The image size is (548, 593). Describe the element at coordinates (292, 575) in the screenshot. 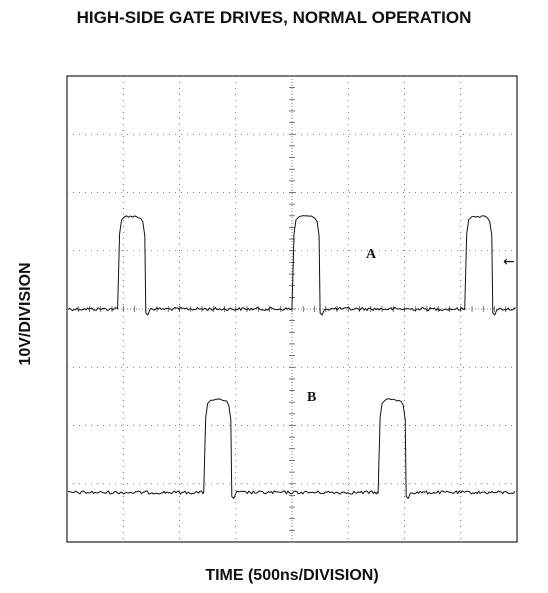

I see `x-axis-label: TIME (500ns/DIVISION)` at that location.